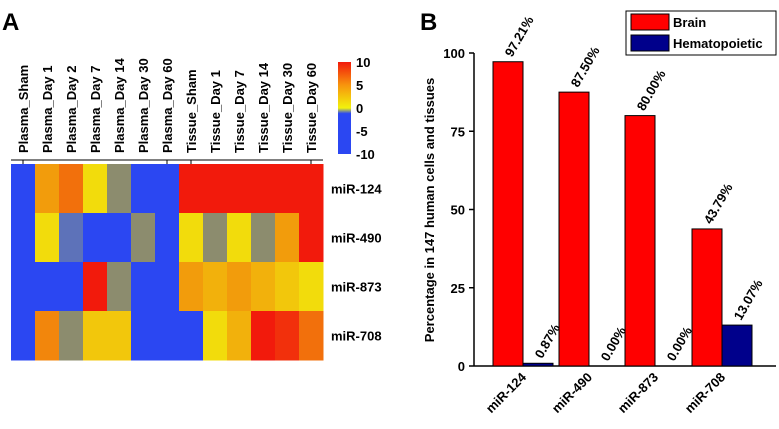 This screenshot has height=429, width=779. Describe the element at coordinates (287, 108) in the screenshot. I see `heatmap-column-label: Tissue_Day 30` at that location.